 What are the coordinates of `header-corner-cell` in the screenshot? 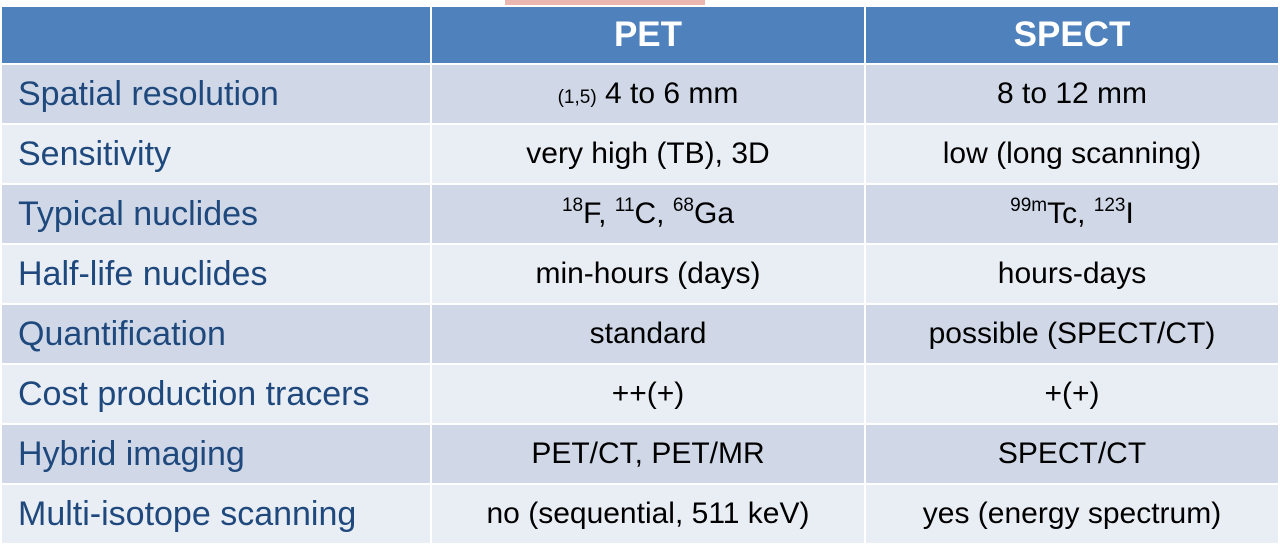 It's located at (216, 35).